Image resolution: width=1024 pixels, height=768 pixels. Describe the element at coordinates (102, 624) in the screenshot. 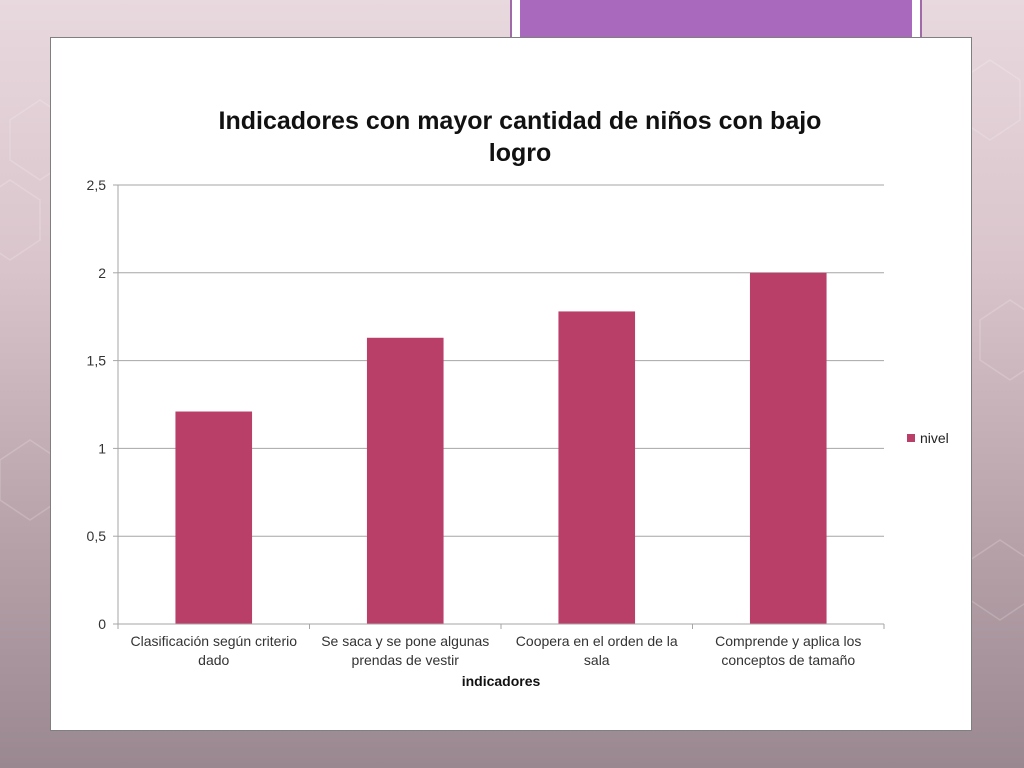

I see `y-tick-label: 0` at that location.